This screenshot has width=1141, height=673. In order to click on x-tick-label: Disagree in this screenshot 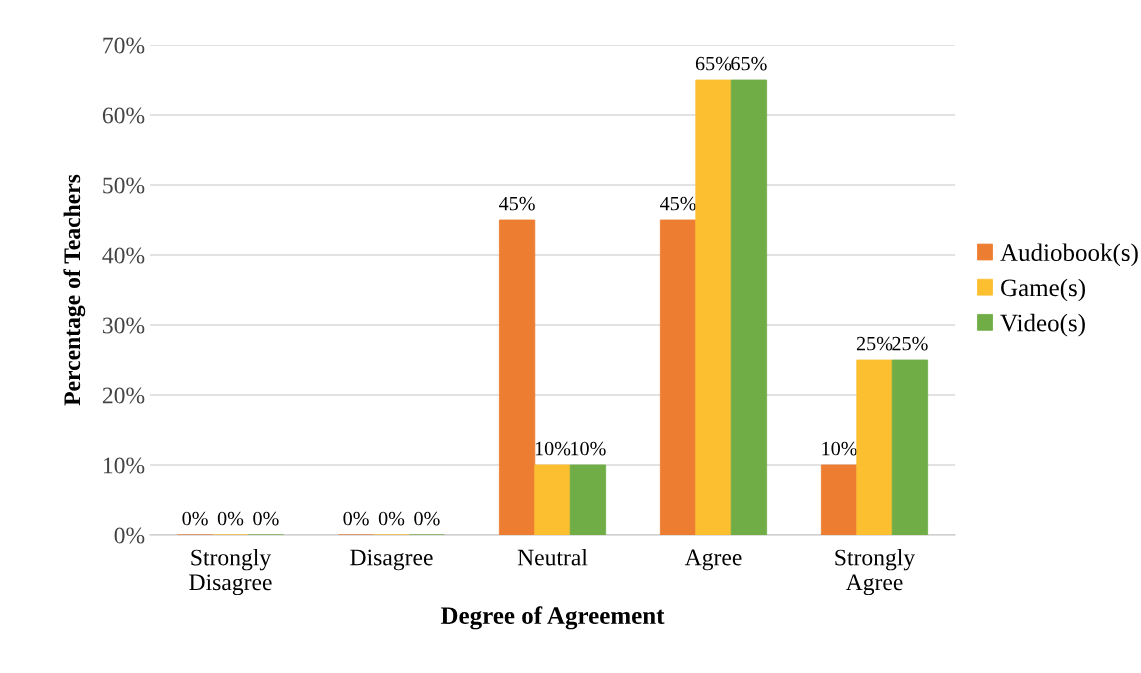, I will do `click(391, 560)`.